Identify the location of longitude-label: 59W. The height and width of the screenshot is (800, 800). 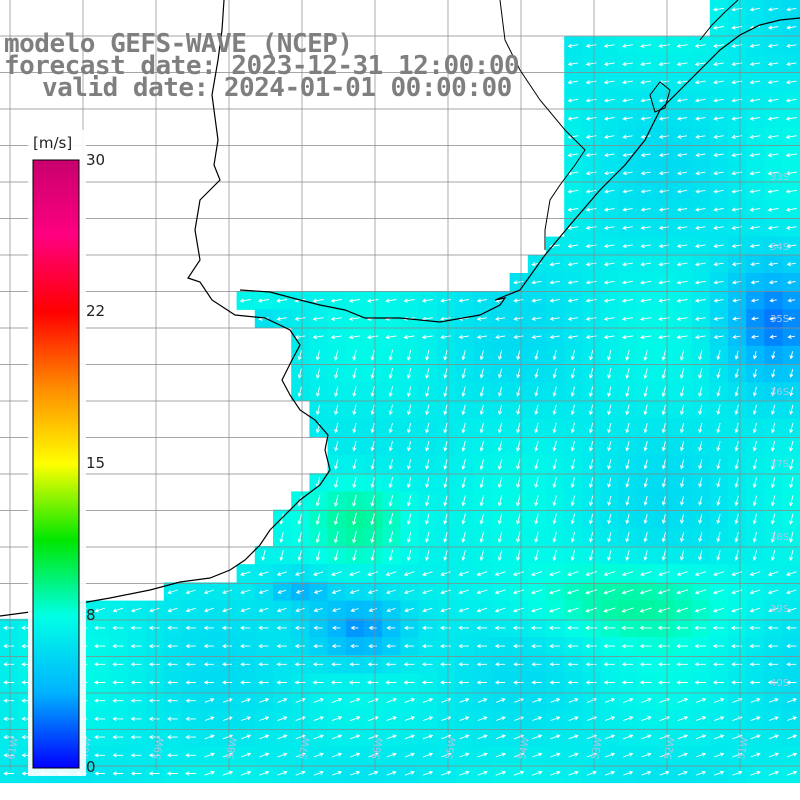
(159, 748).